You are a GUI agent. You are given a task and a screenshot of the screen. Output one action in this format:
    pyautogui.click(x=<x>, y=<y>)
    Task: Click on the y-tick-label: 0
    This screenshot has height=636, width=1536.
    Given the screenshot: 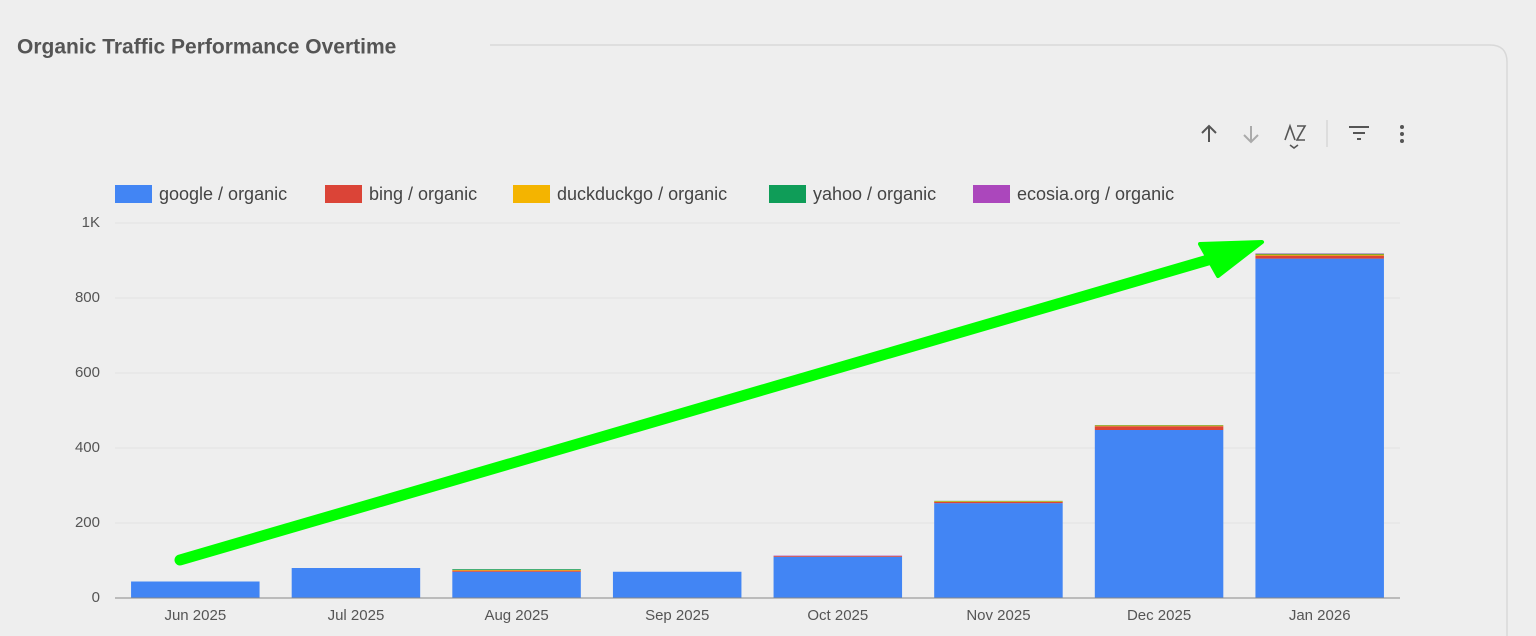 What is the action you would take?
    pyautogui.click(x=96, y=597)
    